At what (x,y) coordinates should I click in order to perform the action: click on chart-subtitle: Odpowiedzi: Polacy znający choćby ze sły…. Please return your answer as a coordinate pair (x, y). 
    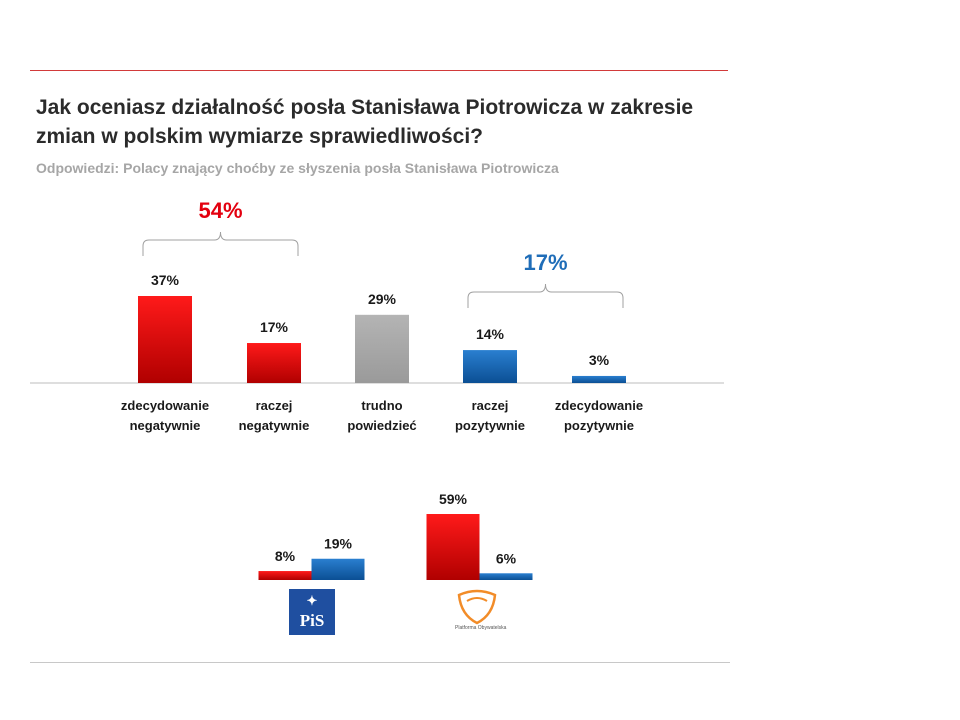
    Looking at the image, I should click on (297, 168).